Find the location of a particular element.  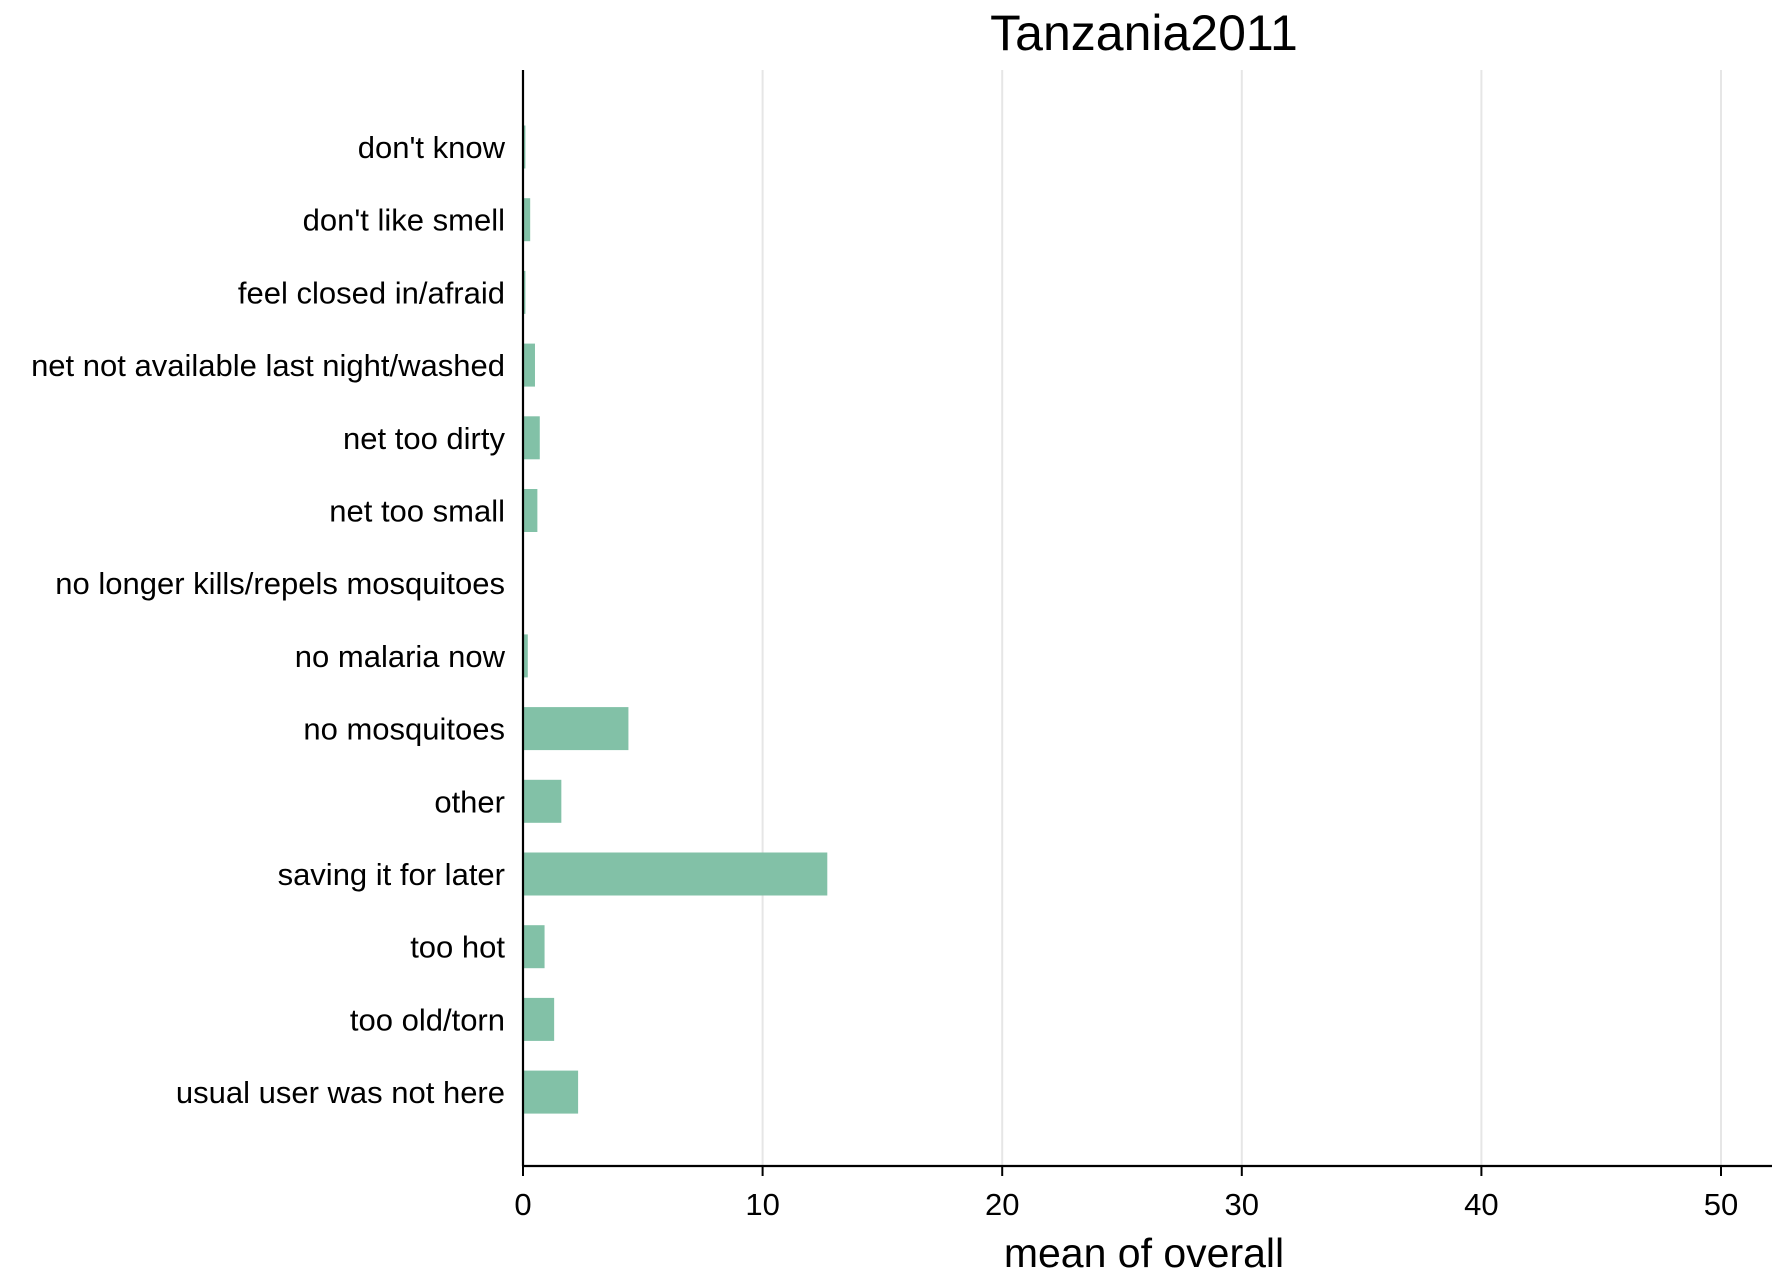

category-label: too hot is located at coordinates (457, 947).